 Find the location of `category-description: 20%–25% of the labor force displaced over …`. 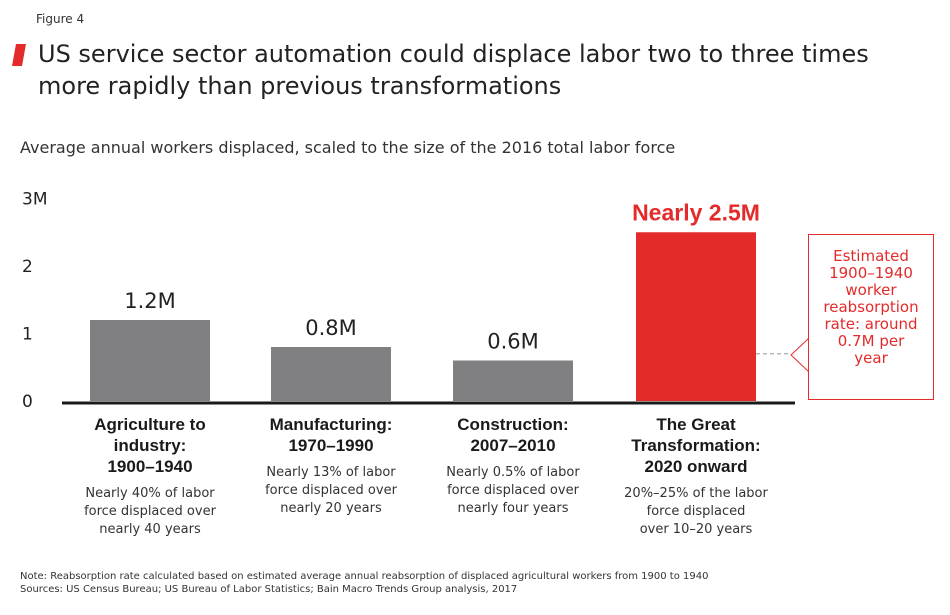

category-description: 20%–25% of the labor force displaced over … is located at coordinates (696, 512).